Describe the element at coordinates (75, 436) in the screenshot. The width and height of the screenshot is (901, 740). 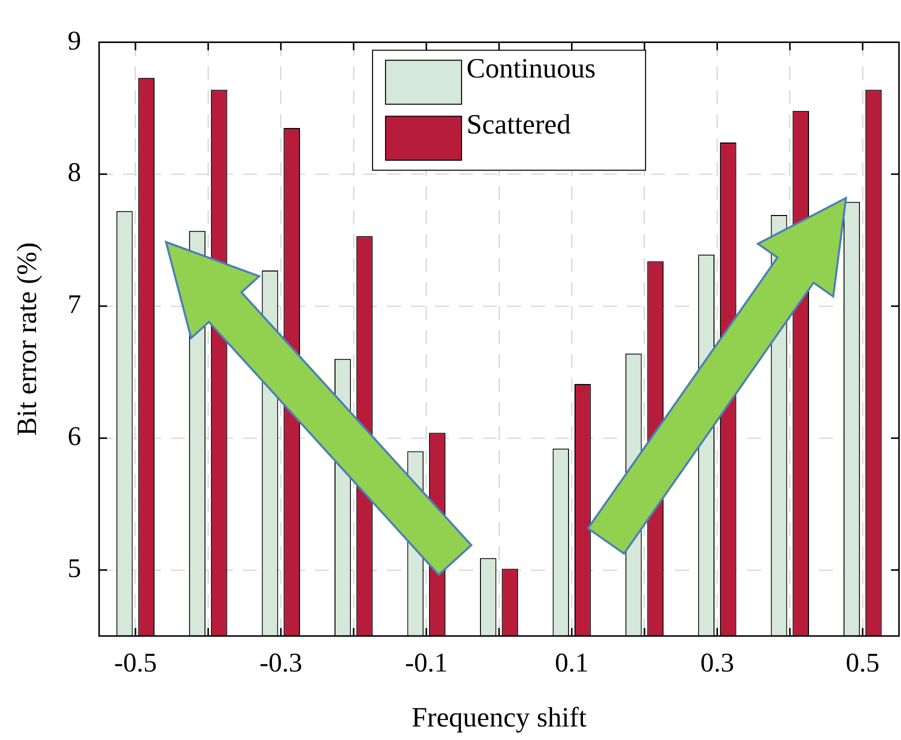
I see `y-tick-label: 6` at that location.